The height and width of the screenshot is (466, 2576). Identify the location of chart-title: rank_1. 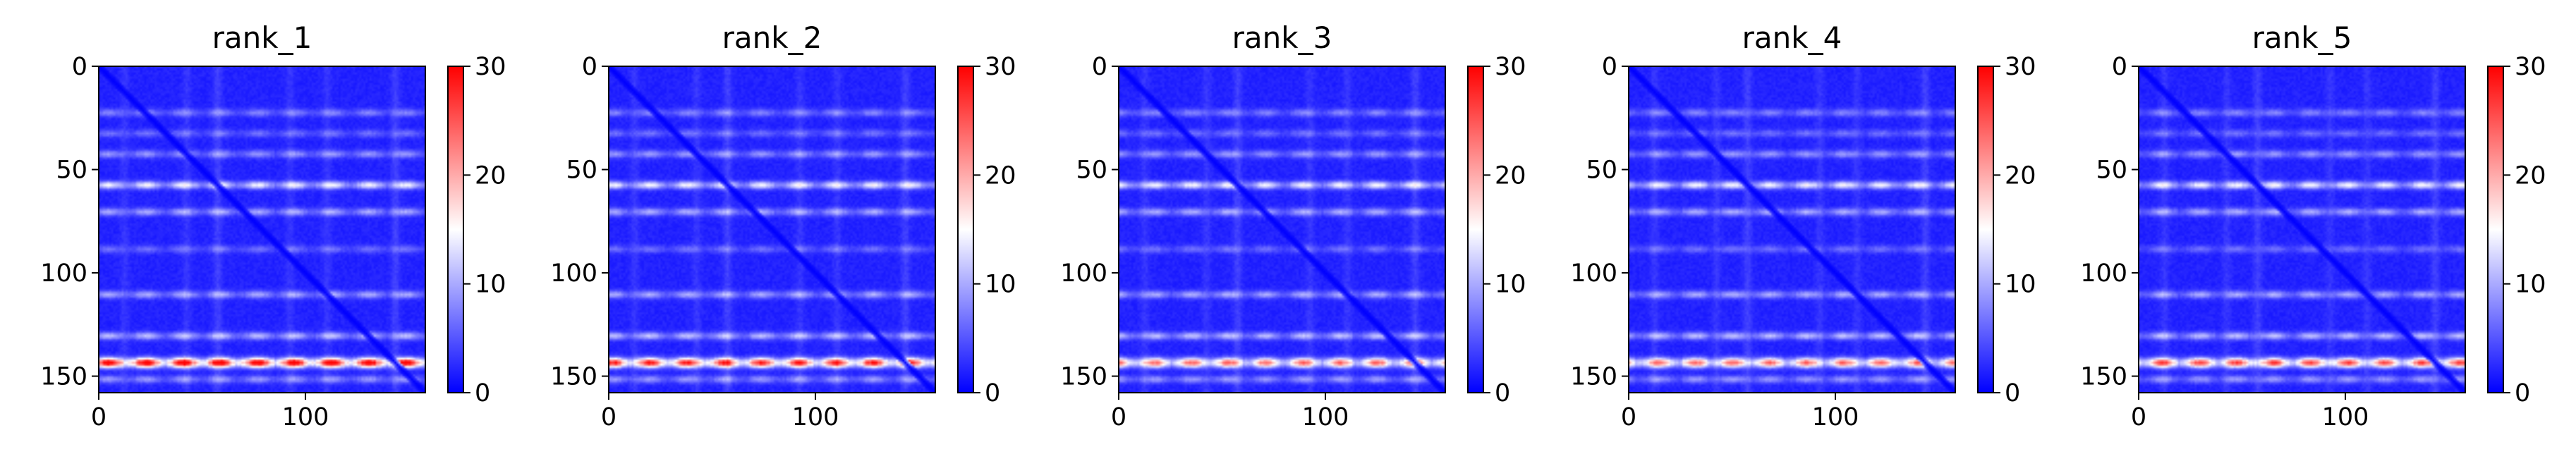
(262, 37).